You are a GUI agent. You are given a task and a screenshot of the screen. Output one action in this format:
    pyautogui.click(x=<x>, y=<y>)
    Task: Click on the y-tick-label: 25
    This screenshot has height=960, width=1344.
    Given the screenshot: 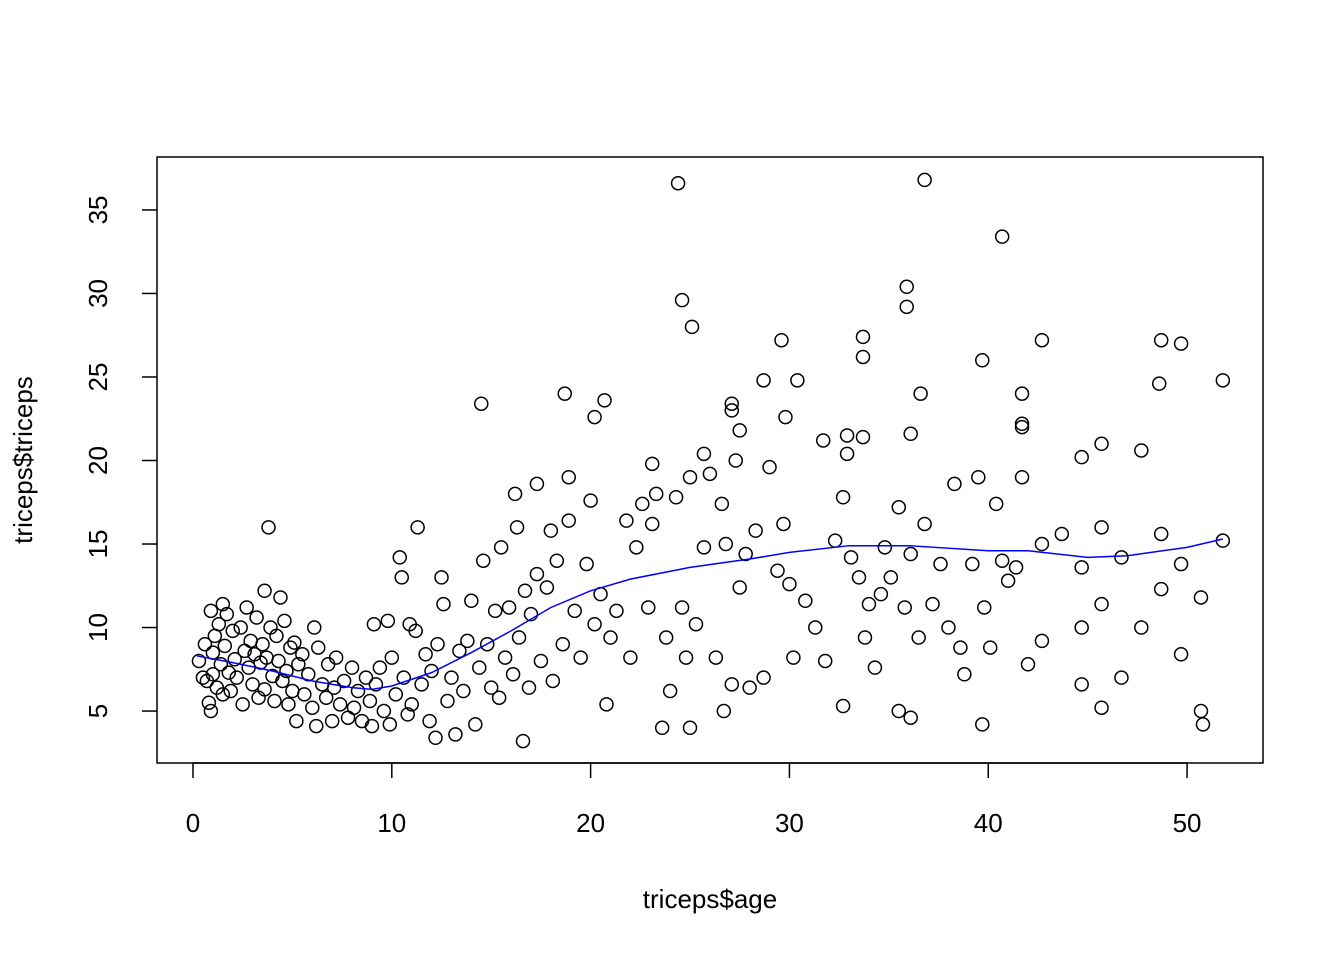 What is the action you would take?
    pyautogui.click(x=98, y=377)
    